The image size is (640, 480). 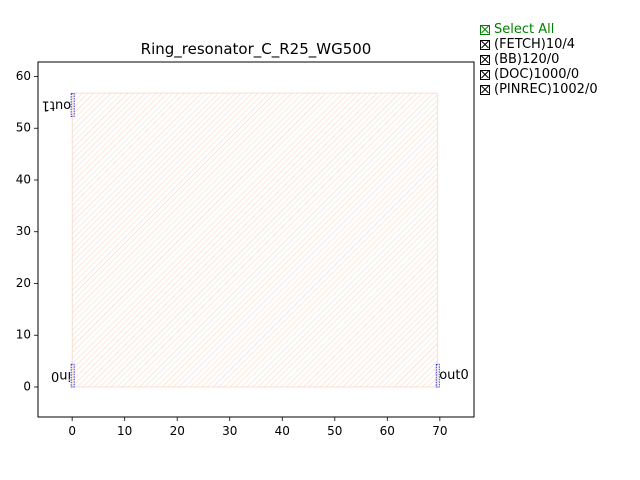 I want to click on x-tick-label: 40, so click(x=282, y=431).